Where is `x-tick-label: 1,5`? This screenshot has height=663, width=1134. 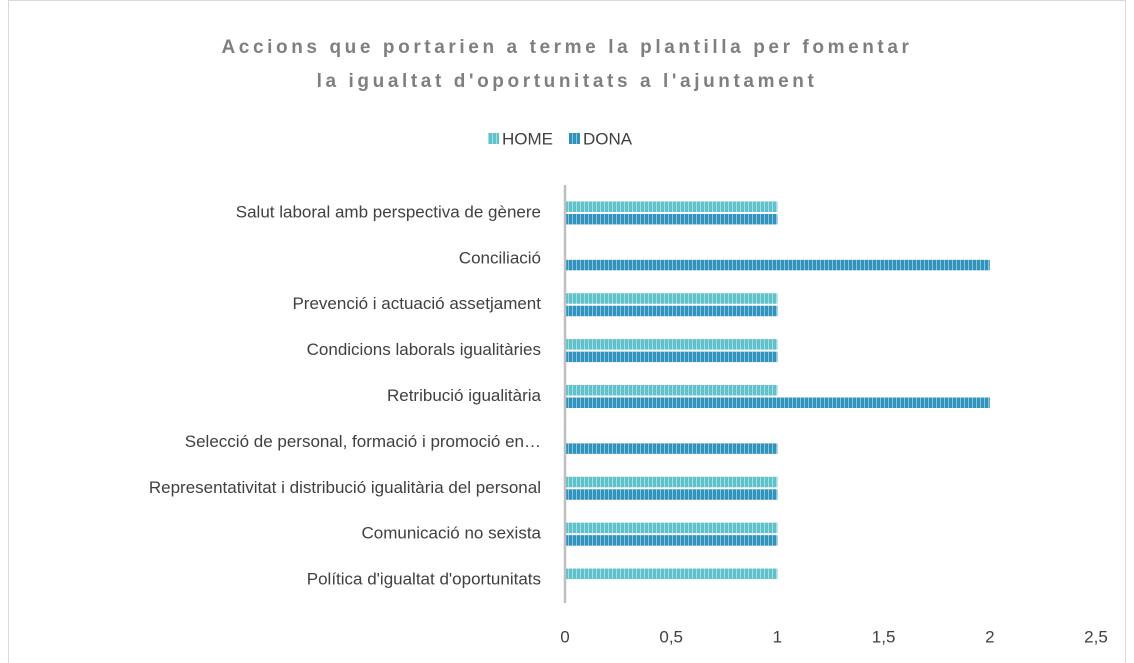 x-tick-label: 1,5 is located at coordinates (884, 636).